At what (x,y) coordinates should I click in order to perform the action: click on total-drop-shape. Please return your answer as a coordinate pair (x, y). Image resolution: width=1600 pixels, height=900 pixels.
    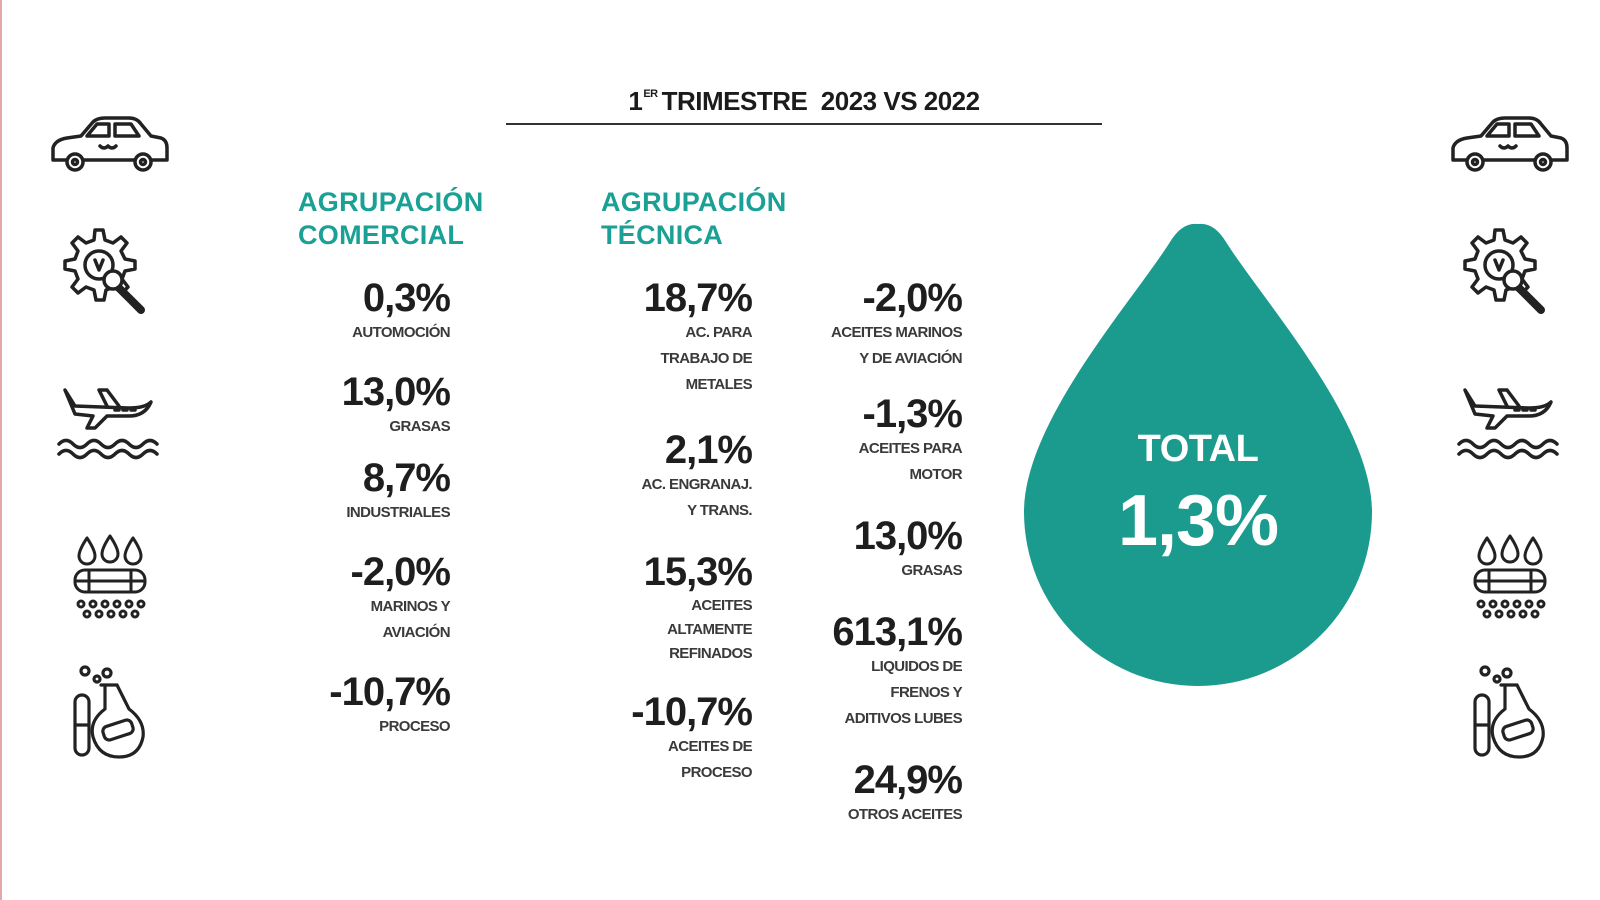
    Looking at the image, I should click on (1198, 455).